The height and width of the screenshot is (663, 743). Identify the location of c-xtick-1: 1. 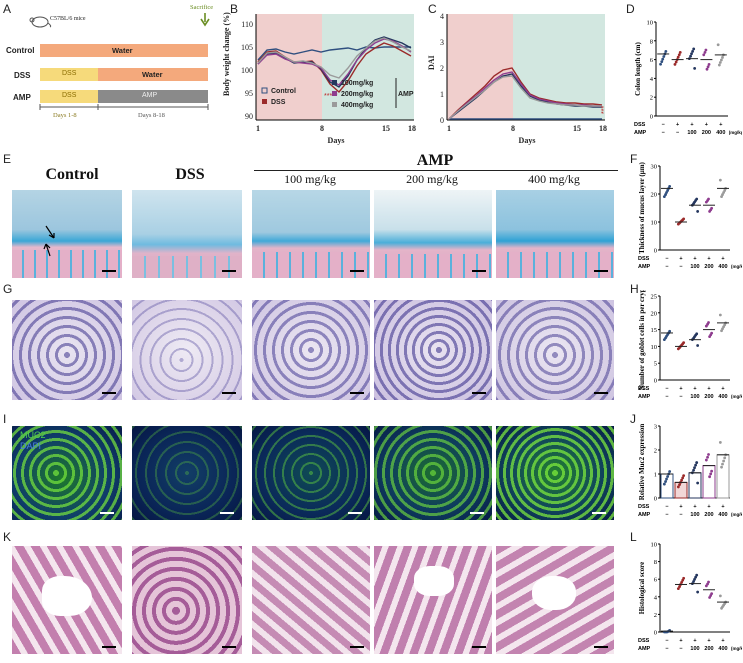
(449, 128).